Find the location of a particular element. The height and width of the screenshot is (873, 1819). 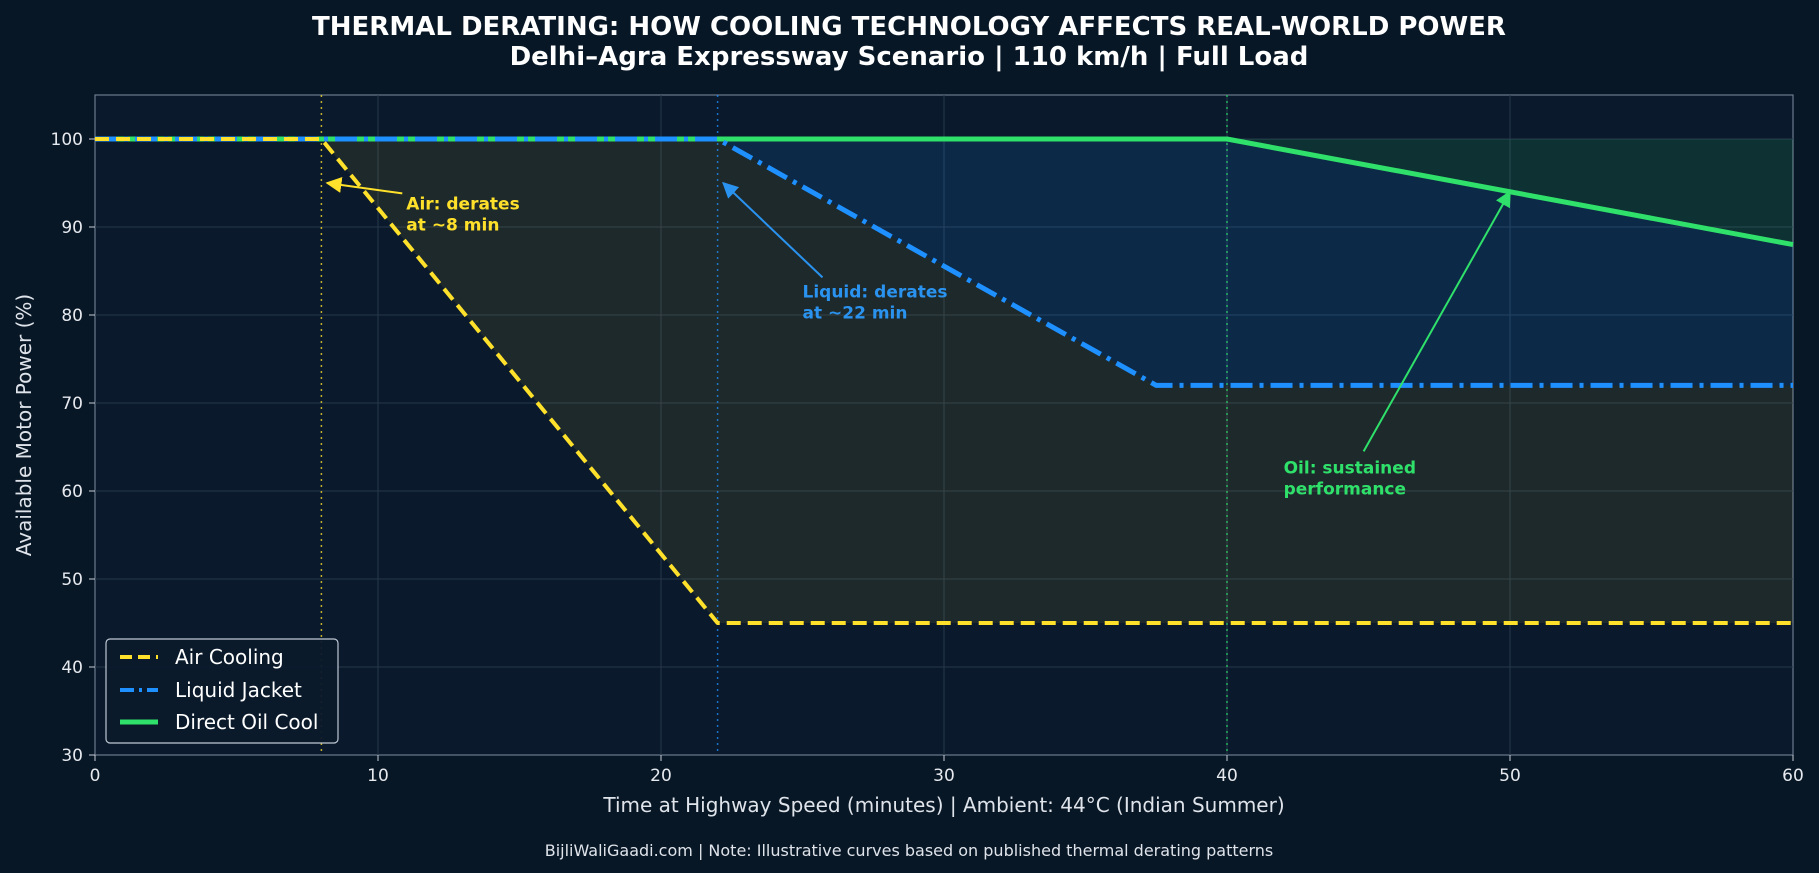

legend-label-air: Air Cooling is located at coordinates (229, 657).